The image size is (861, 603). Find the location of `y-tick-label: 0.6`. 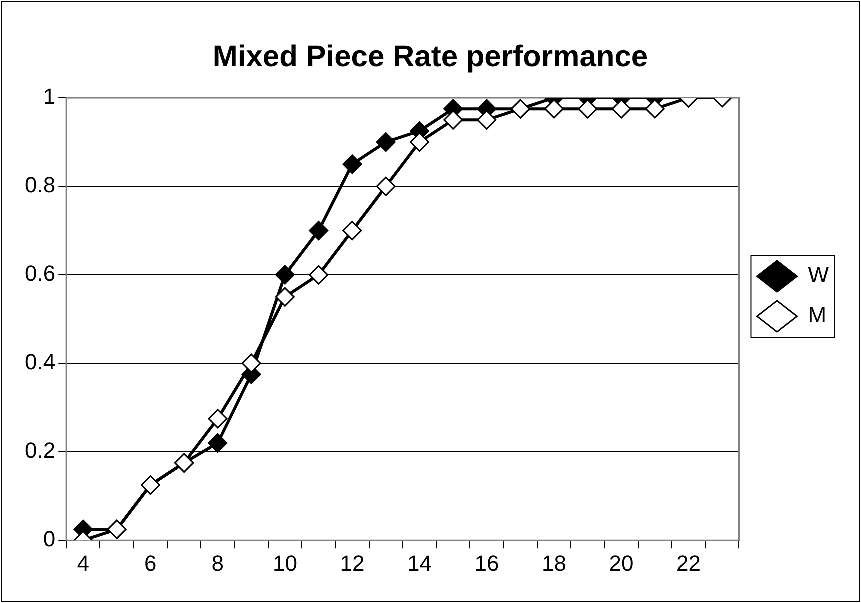

y-tick-label: 0.6 is located at coordinates (40, 273).